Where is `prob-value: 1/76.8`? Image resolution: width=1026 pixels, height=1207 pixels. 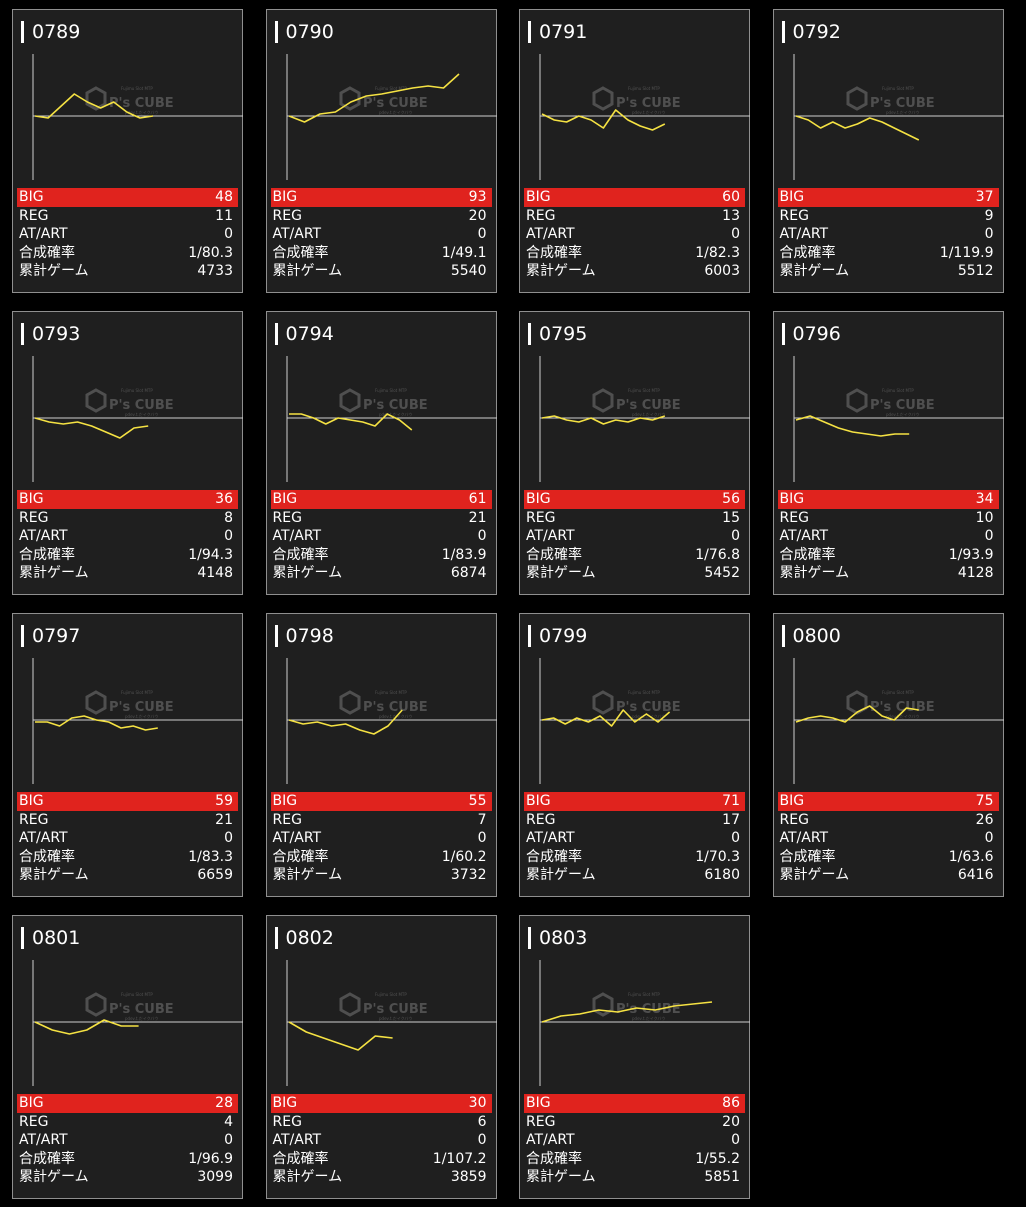
prob-value: 1/76.8 is located at coordinates (717, 554).